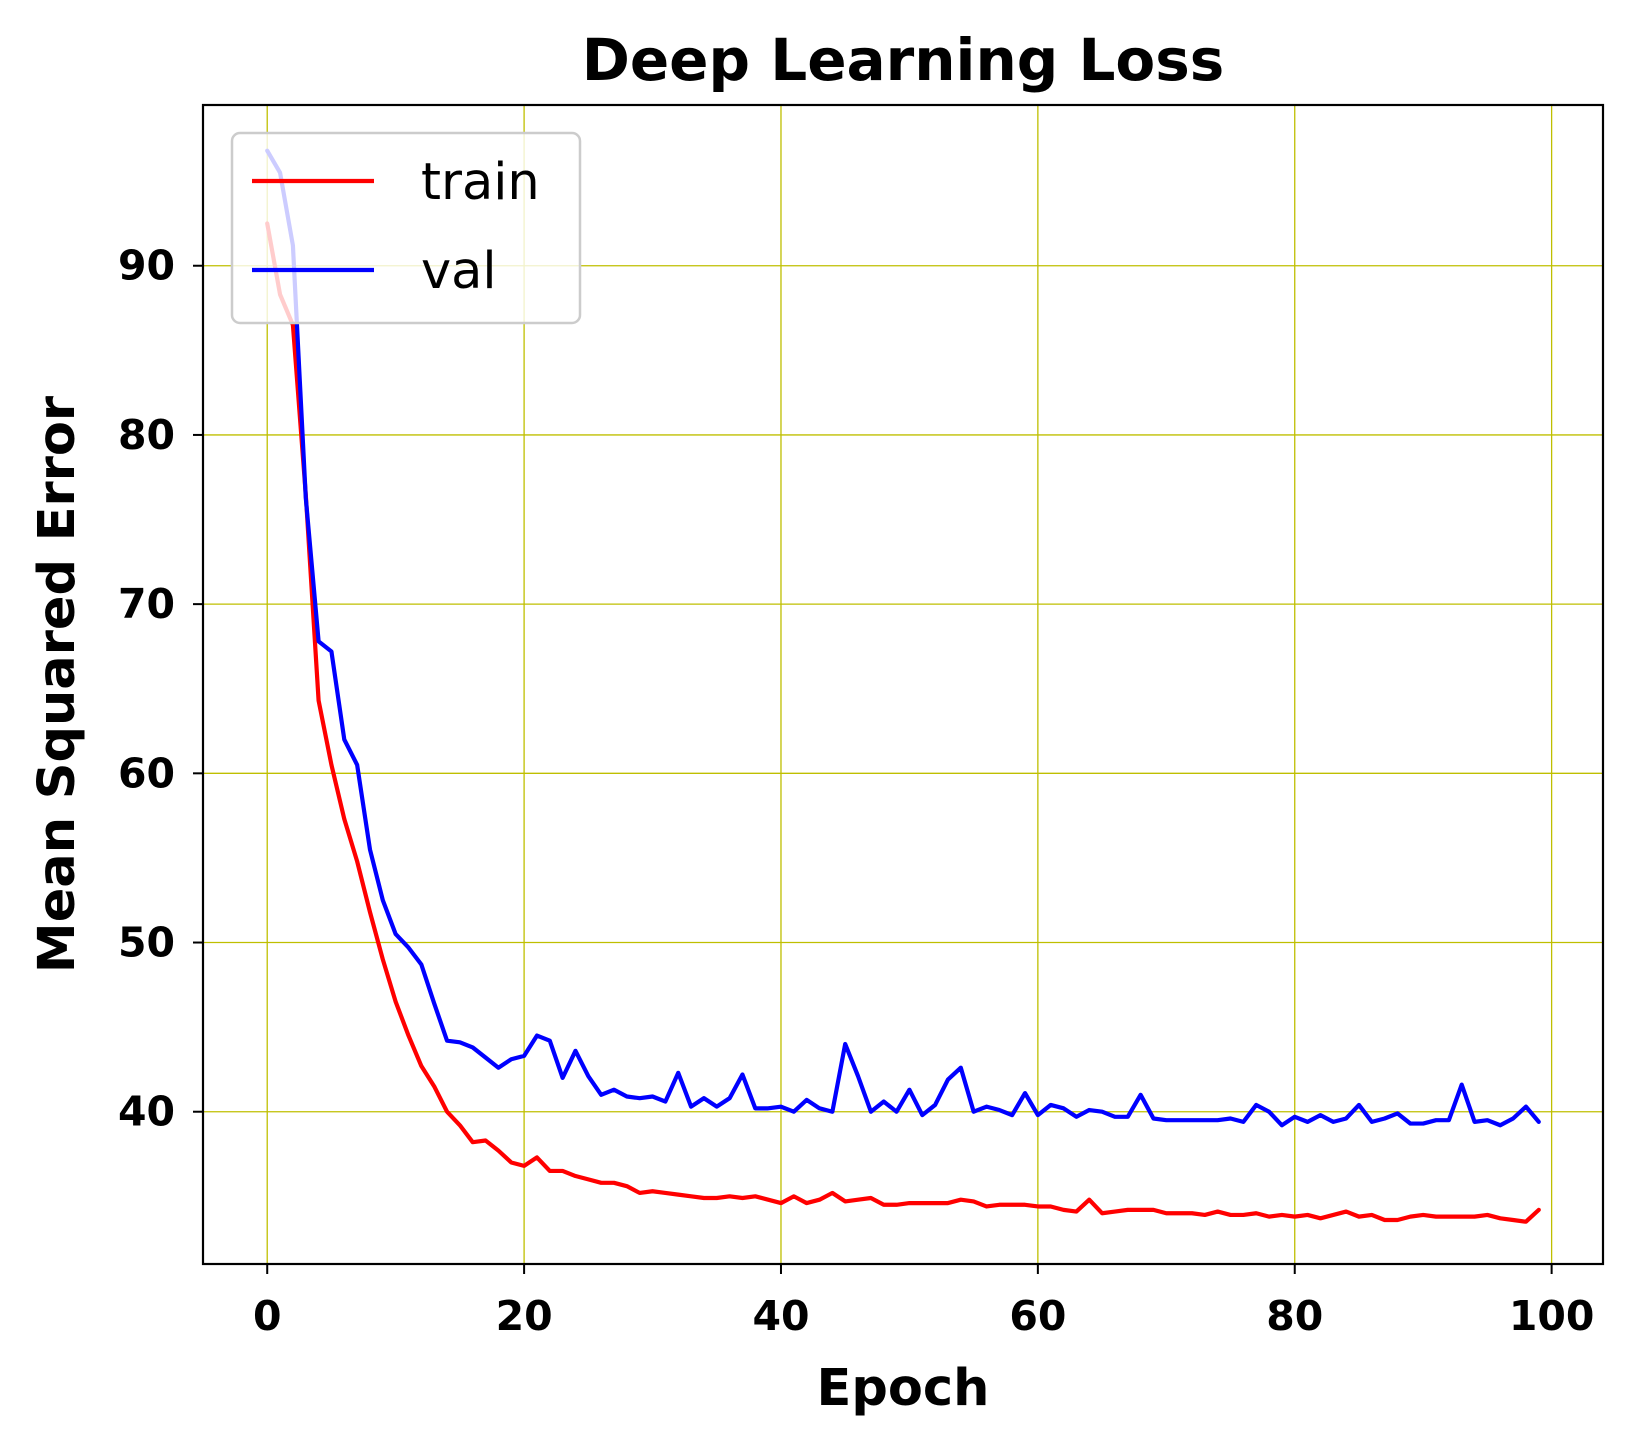 This screenshot has height=1440, width=1628. What do you see at coordinates (146, 435) in the screenshot?
I see `y-tick-label: 80` at bounding box center [146, 435].